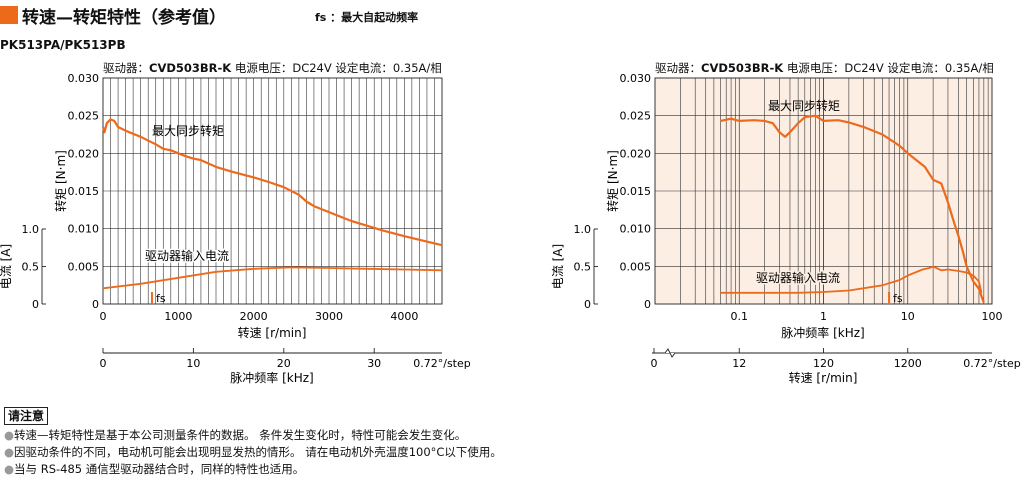 This screenshot has width=1022, height=478. I want to click on note-item: ●当与 RS-485 通信型驱动器结合时，同样的特性也适用。, so click(154, 469).